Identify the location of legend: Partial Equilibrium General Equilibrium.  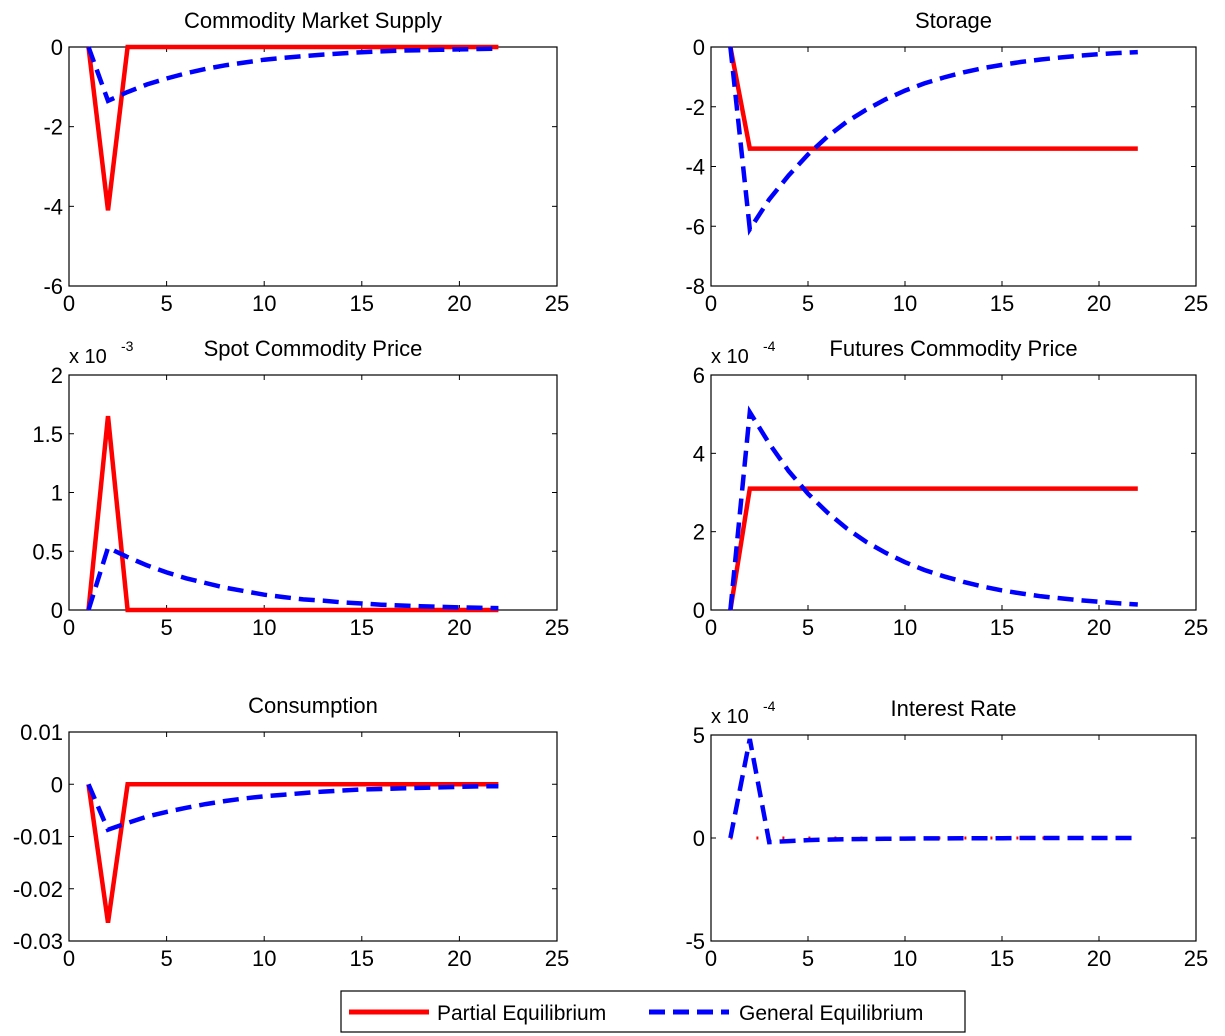
(653, 1011).